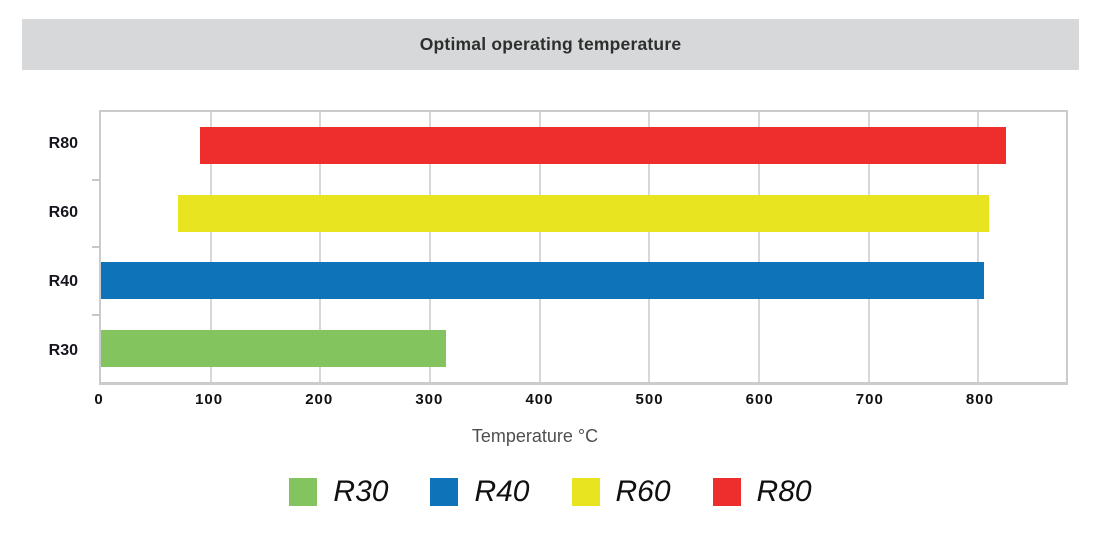 This screenshot has width=1101, height=536. Describe the element at coordinates (63, 144) in the screenshot. I see `y-axis-label-r80: R80` at that location.